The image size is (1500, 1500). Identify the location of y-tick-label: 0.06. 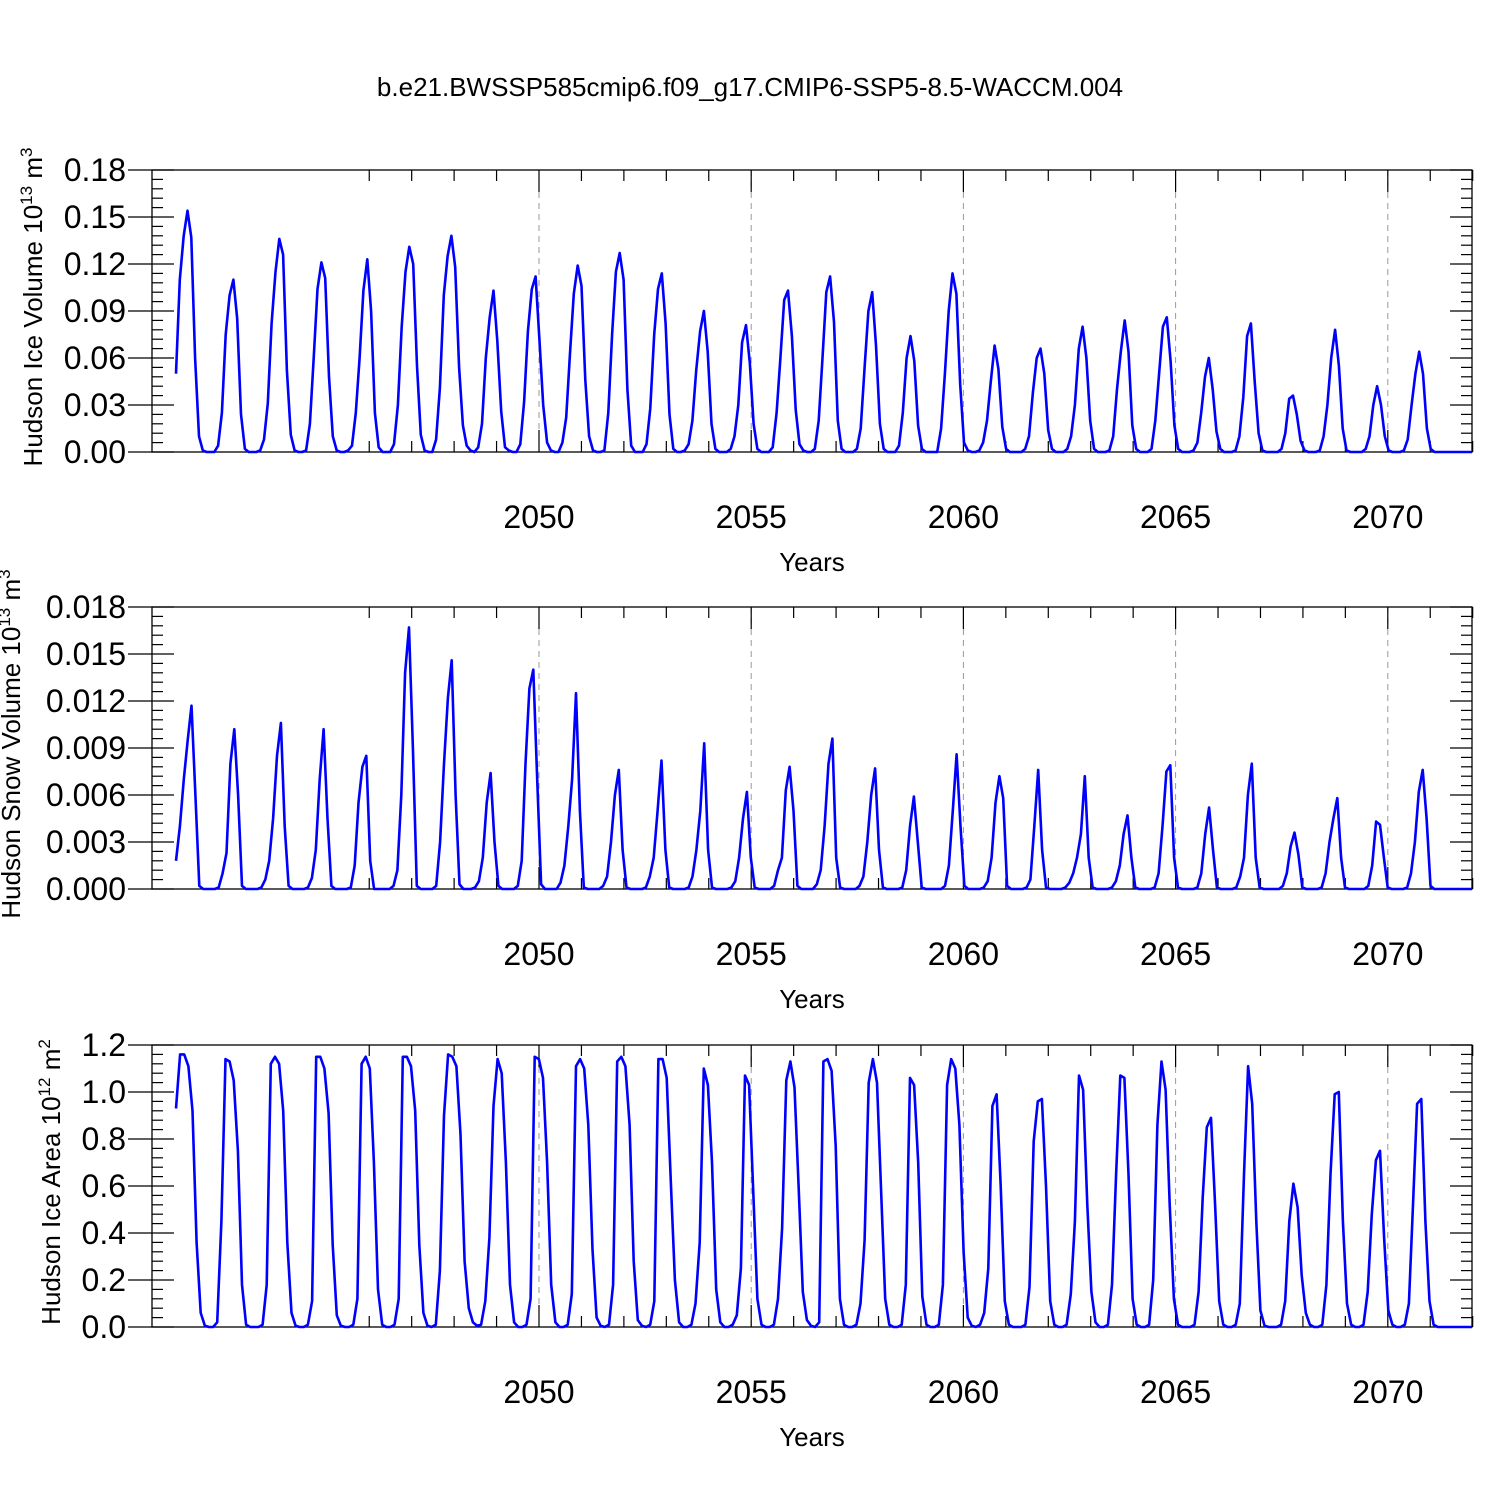
(95, 358).